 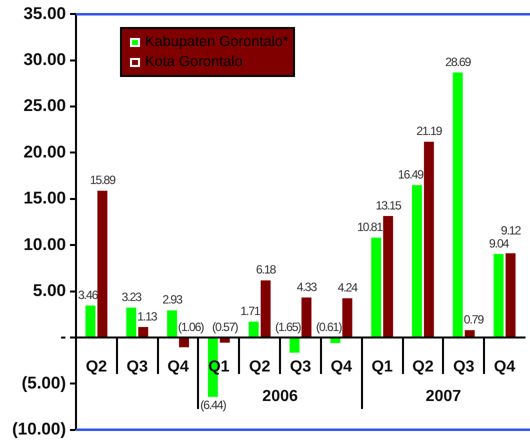 What do you see at coordinates (44, 106) in the screenshot?
I see `y-tick-label: 25.00` at bounding box center [44, 106].